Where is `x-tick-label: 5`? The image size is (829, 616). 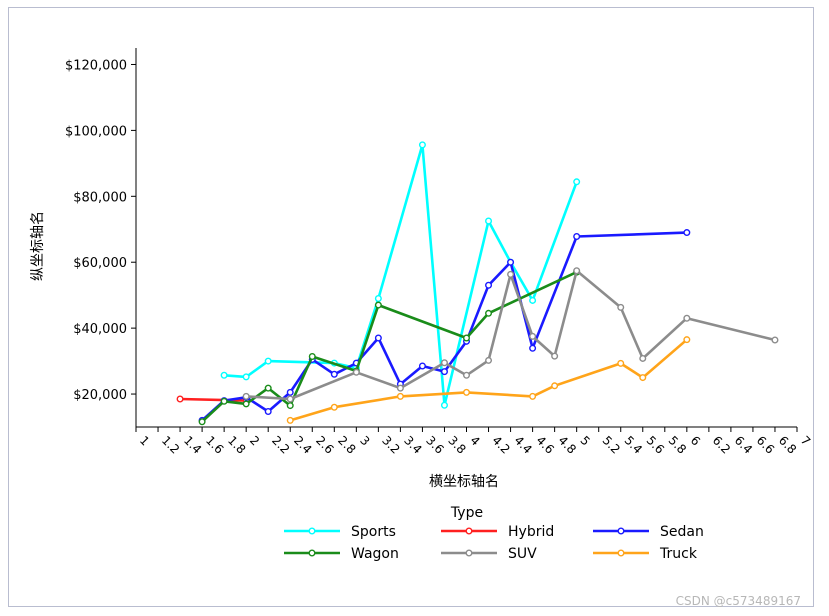 x-tick-label: 5 is located at coordinates (585, 440).